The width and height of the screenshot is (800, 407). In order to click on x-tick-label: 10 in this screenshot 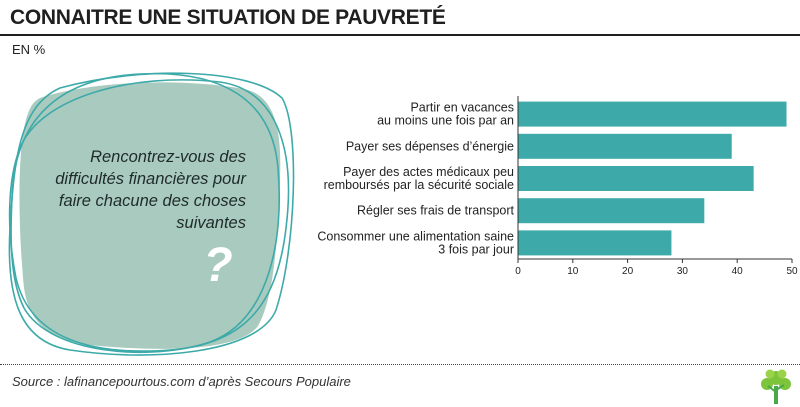, I will do `click(573, 271)`.